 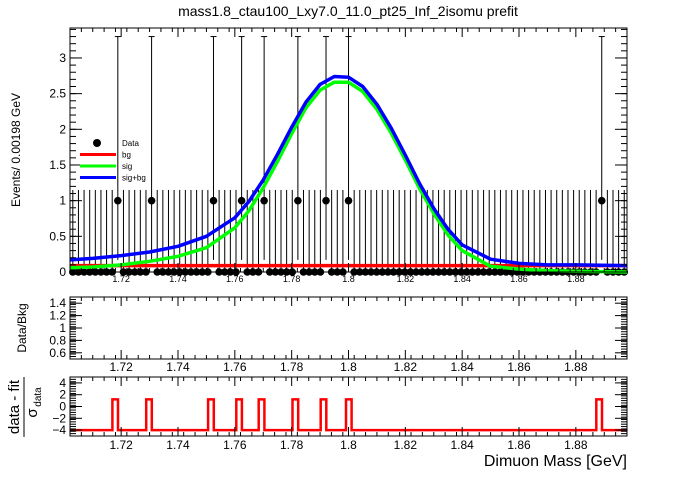 What do you see at coordinates (14, 406) in the screenshot?
I see `pull-ylabel-numerator: data - fit` at bounding box center [14, 406].